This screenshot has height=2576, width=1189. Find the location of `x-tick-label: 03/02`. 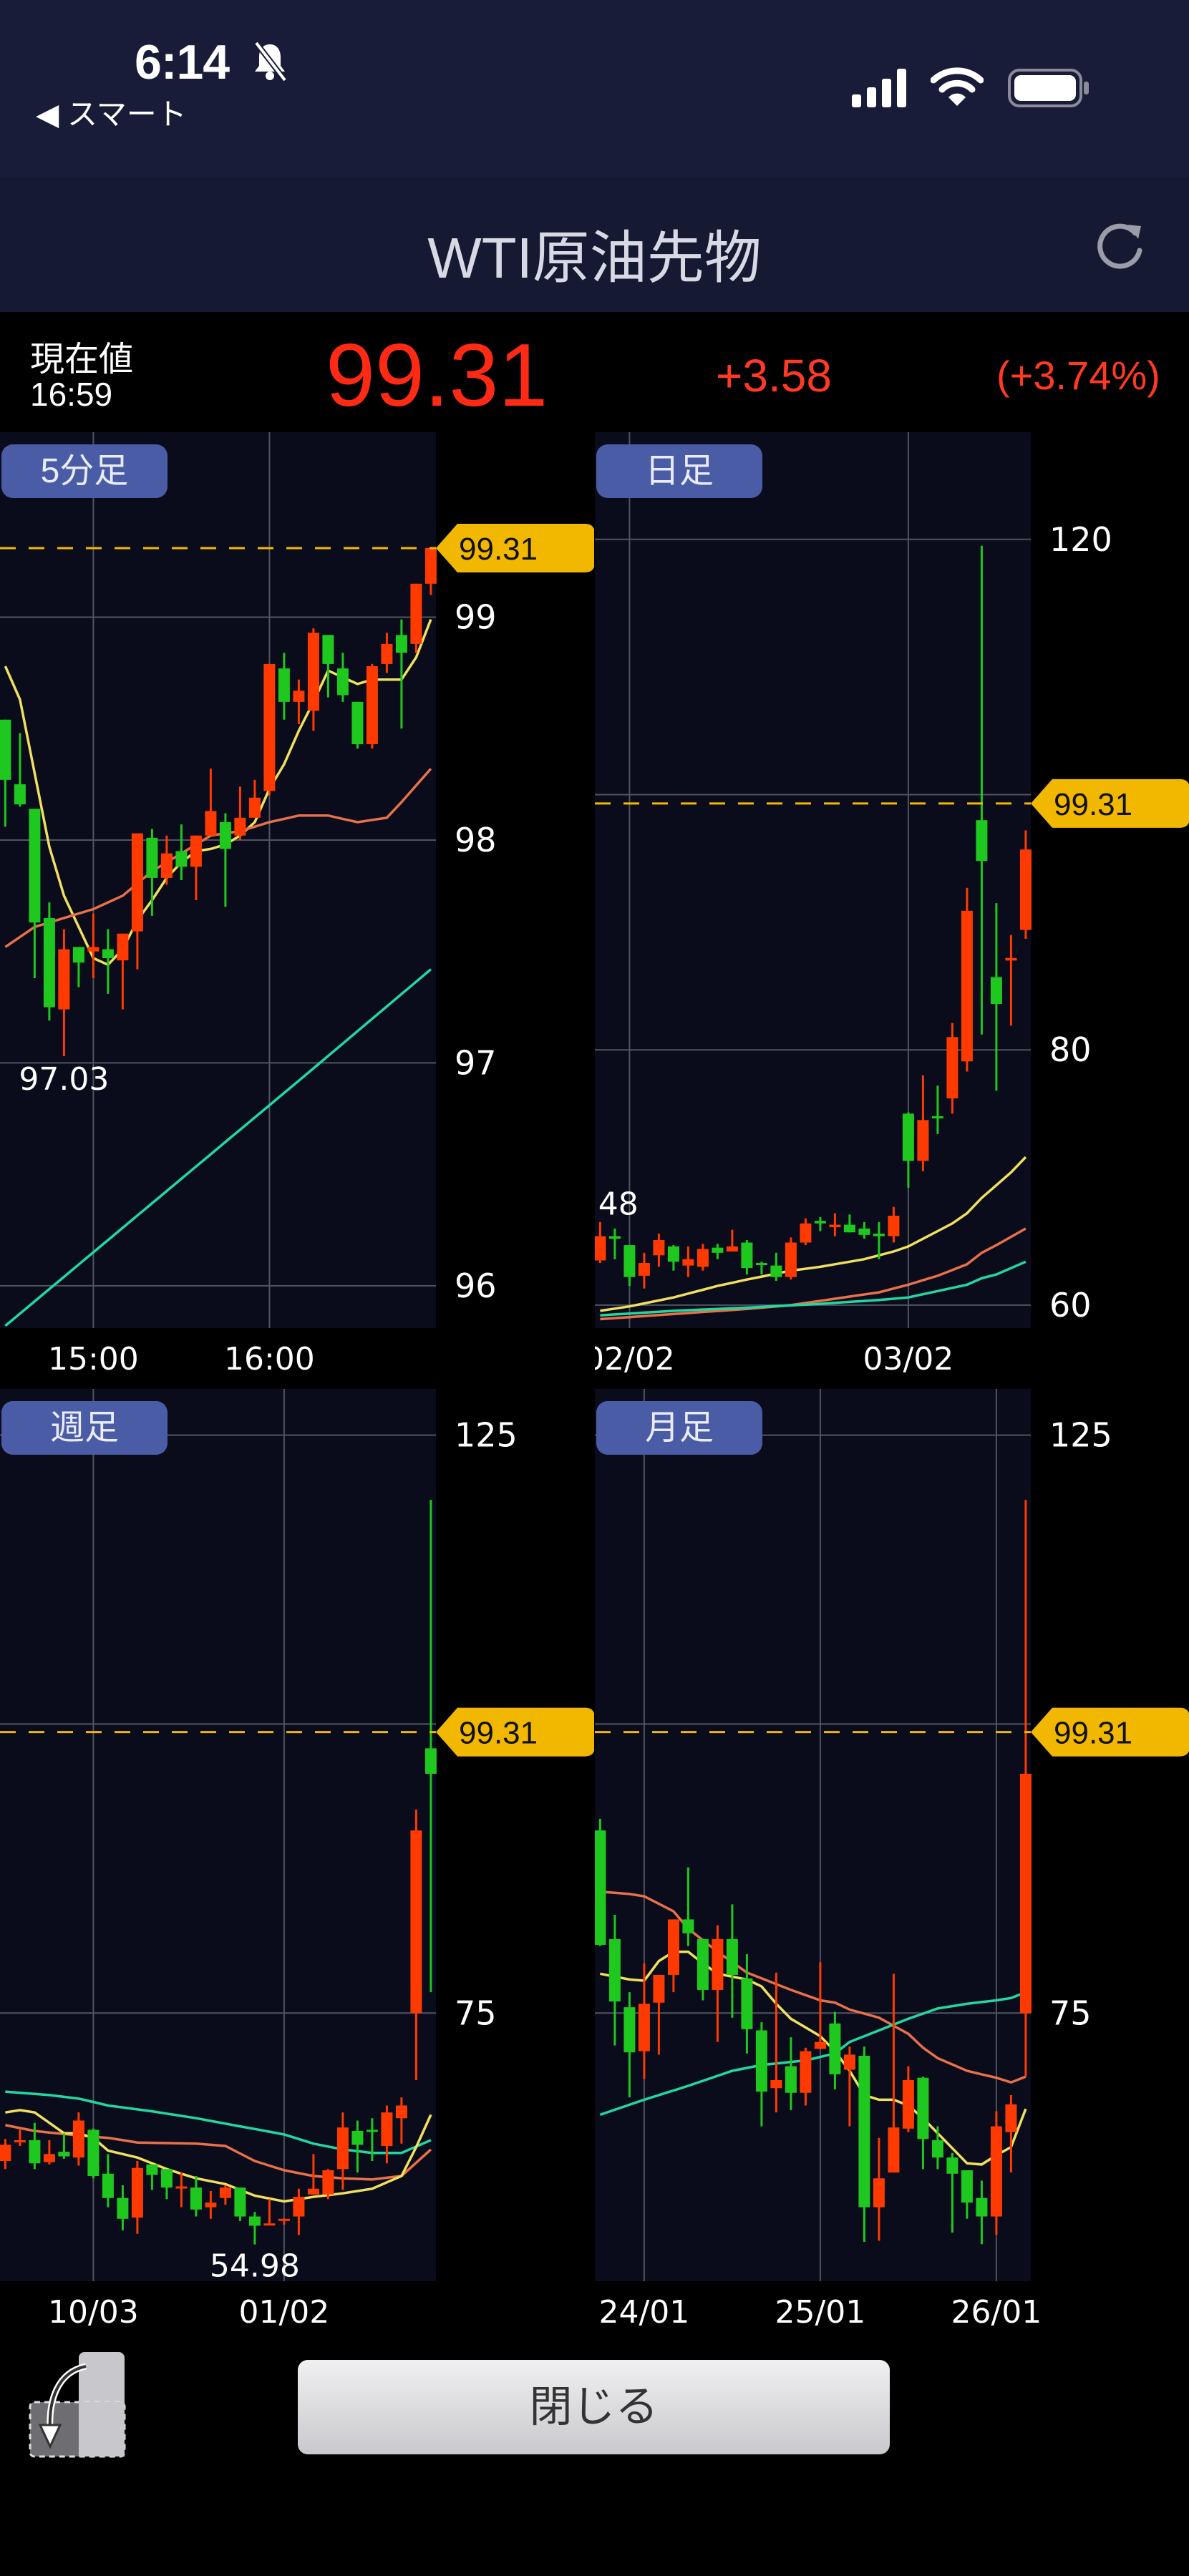

x-tick-label: 03/02 is located at coordinates (908, 1359).